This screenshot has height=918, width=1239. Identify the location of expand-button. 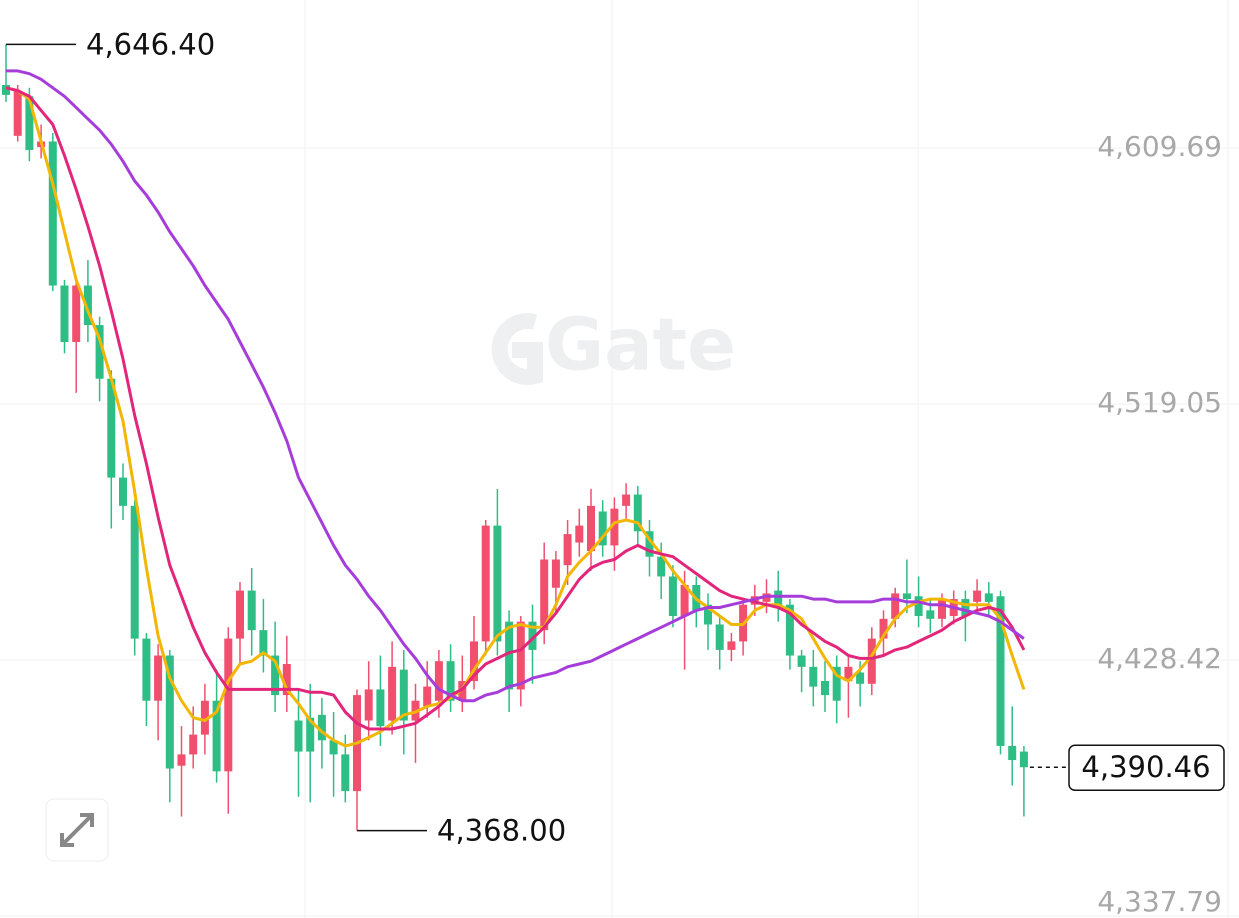
(77, 830).